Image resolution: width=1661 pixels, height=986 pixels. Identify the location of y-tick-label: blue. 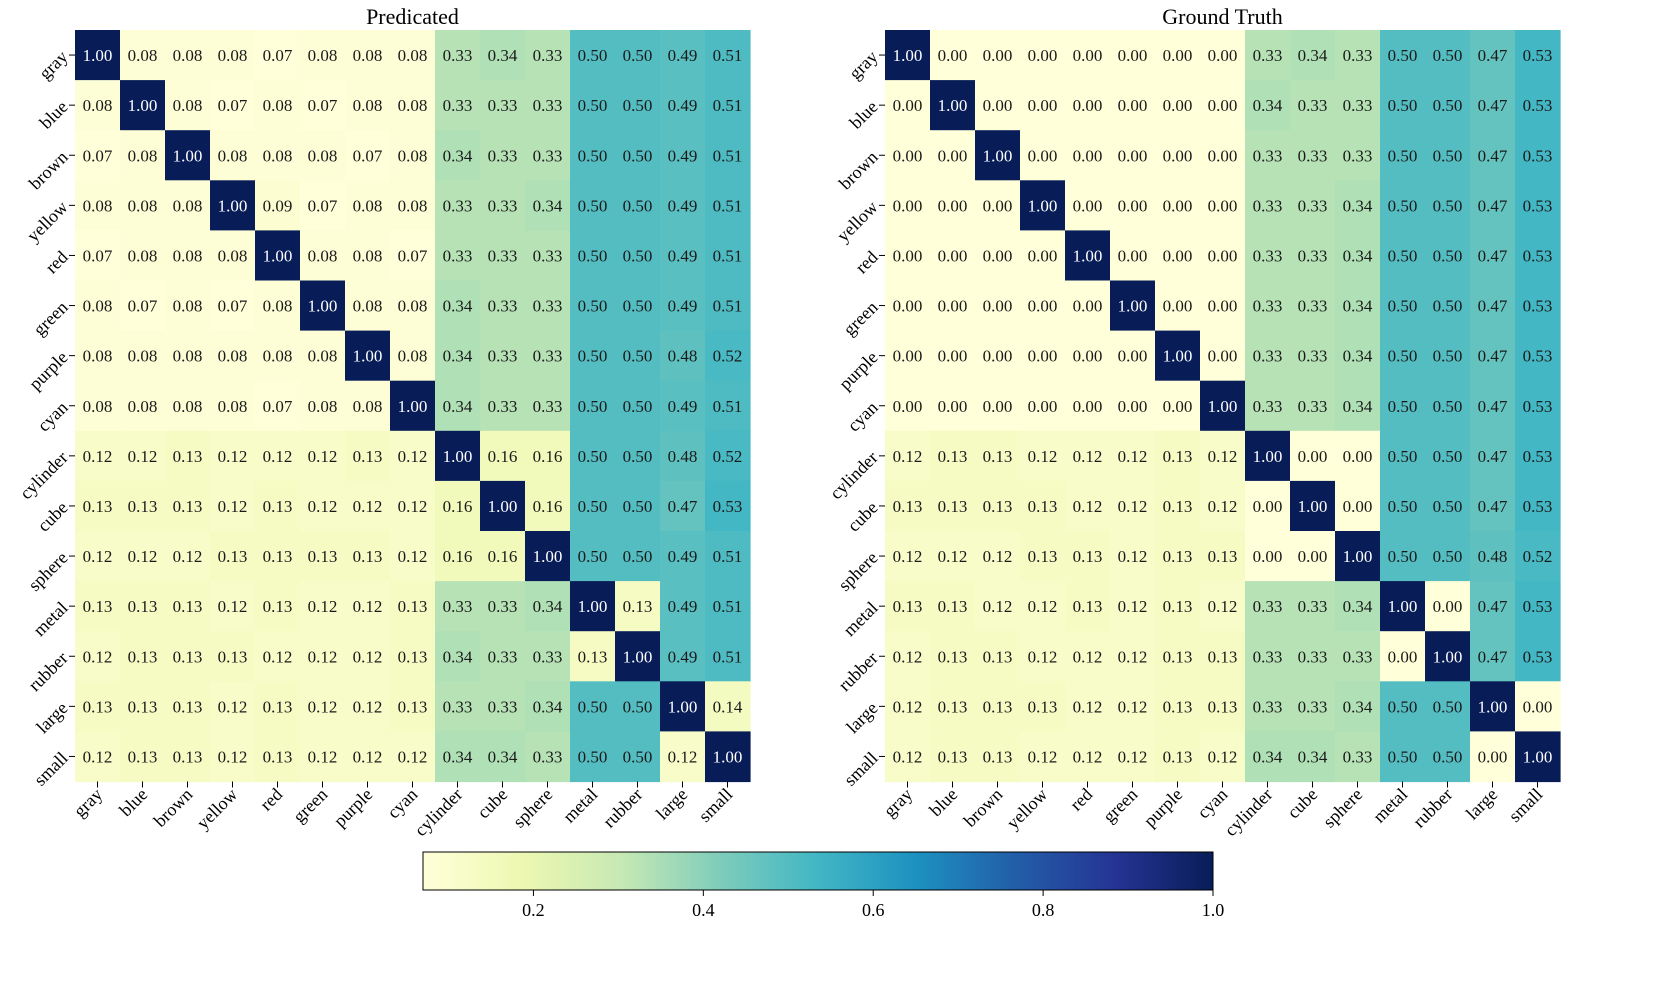
(864, 115).